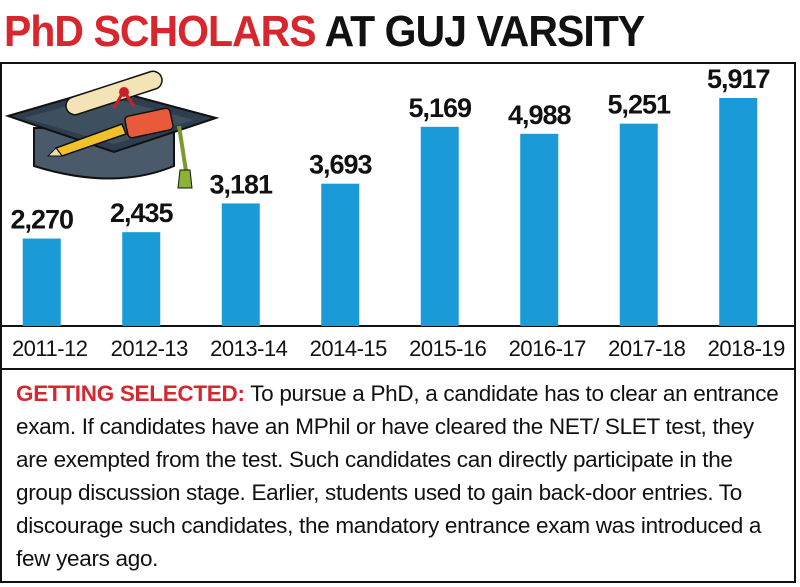 The width and height of the screenshot is (800, 587). Describe the element at coordinates (639, 105) in the screenshot. I see `data-label-2017-18: 5,251` at that location.